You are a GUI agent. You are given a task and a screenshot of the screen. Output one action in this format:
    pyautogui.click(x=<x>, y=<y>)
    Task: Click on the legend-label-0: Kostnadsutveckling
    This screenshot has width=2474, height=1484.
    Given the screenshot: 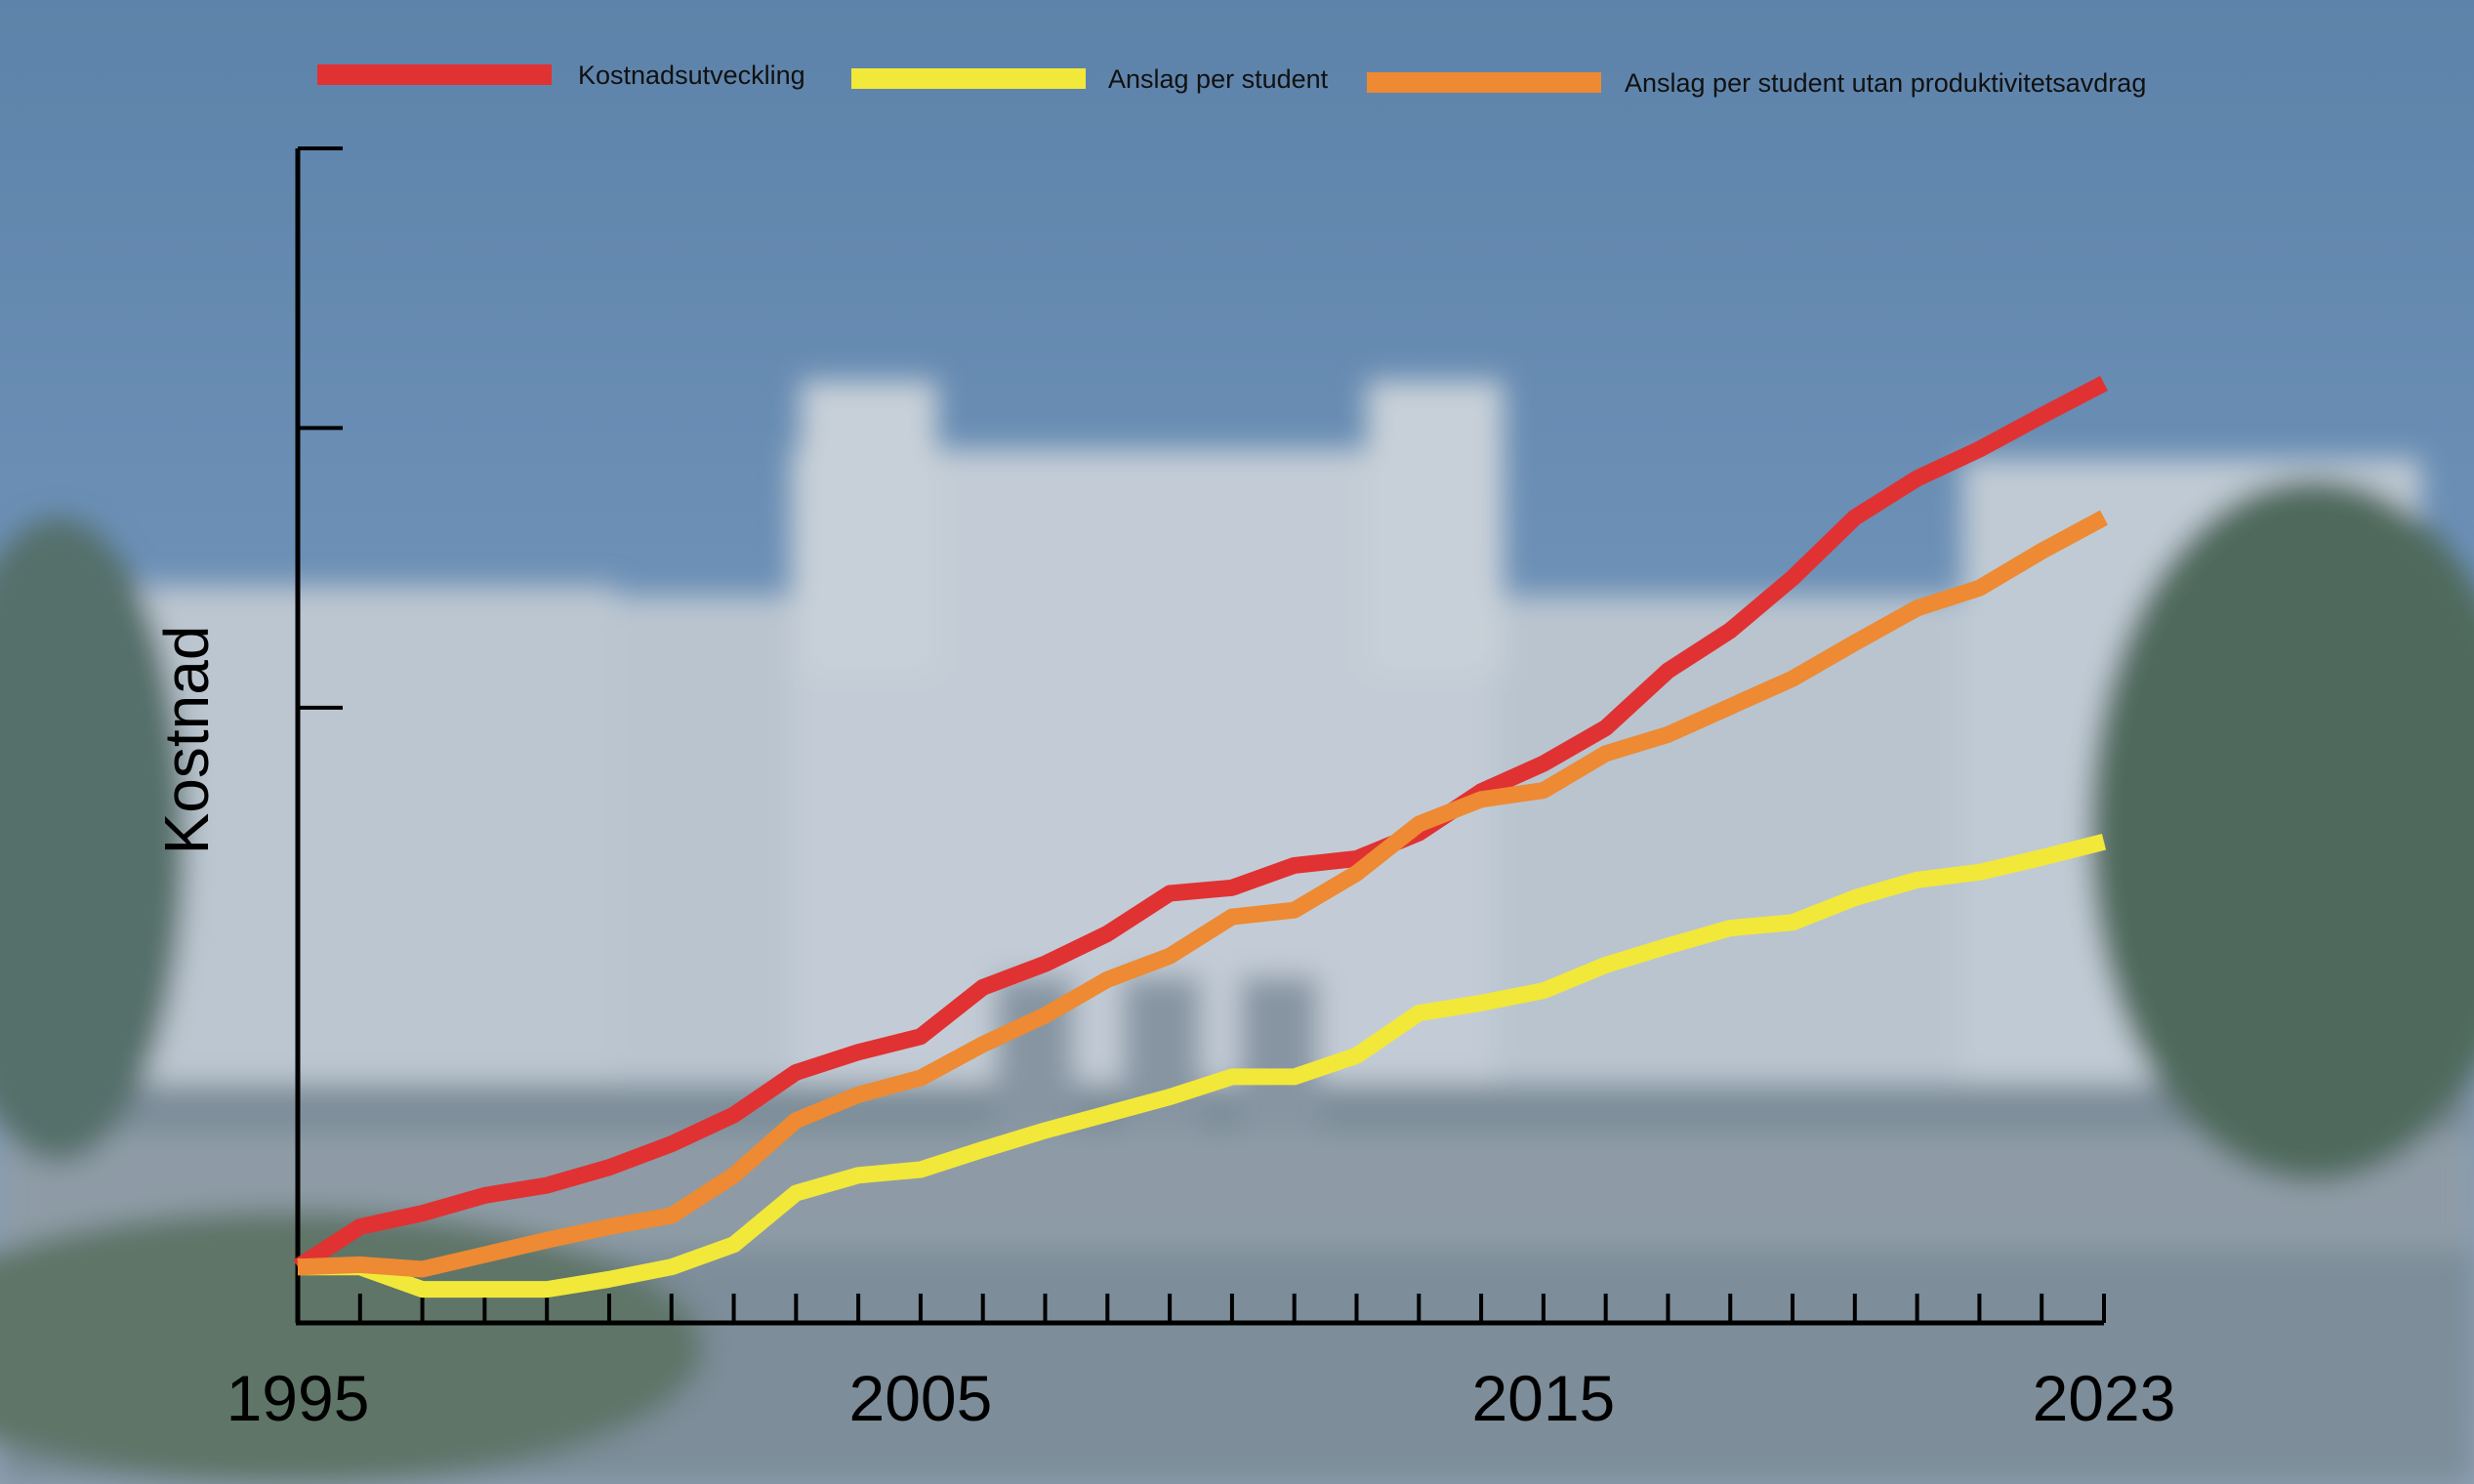 What is the action you would take?
    pyautogui.click(x=691, y=75)
    